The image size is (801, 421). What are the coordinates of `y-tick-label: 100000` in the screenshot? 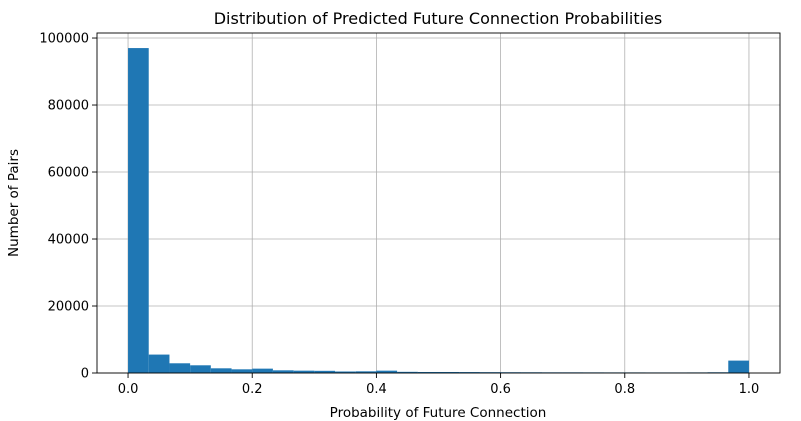 It's located at (64, 39).